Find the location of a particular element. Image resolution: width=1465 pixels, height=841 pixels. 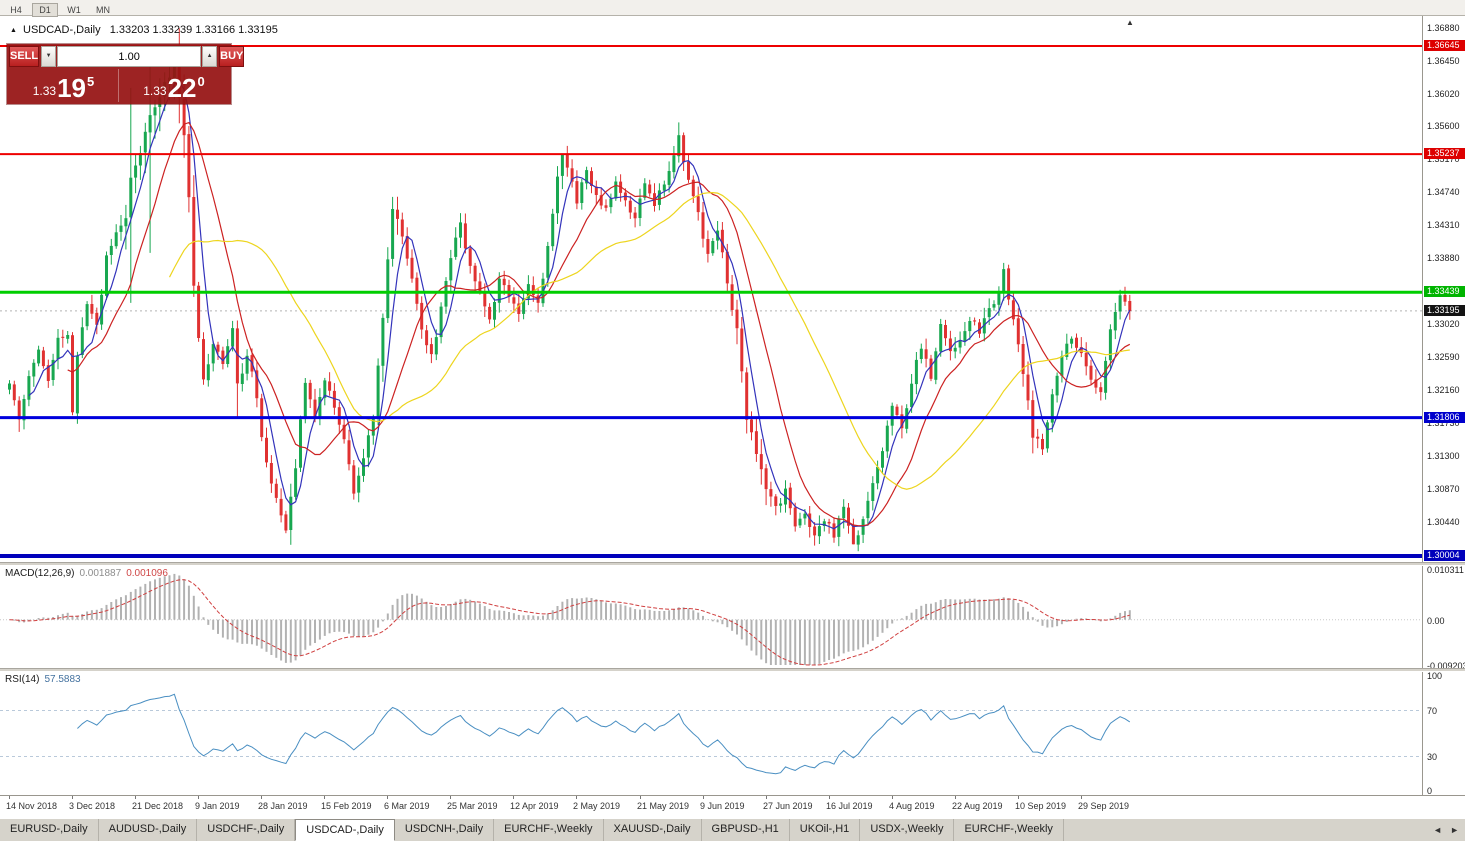

spinner-down-icon: ▼ is located at coordinates (48, 56).